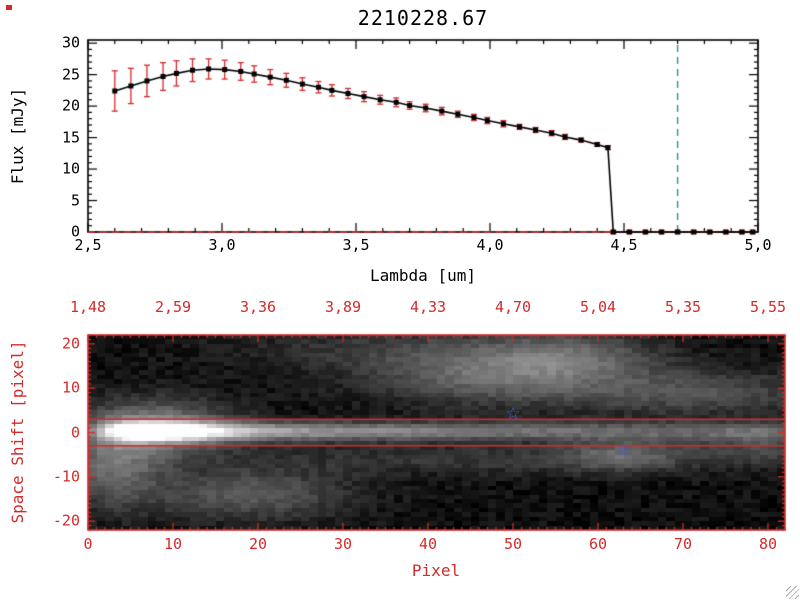 This screenshot has width=800, height=600. Describe the element at coordinates (792, 592) in the screenshot. I see `resize-grip-icon` at that location.